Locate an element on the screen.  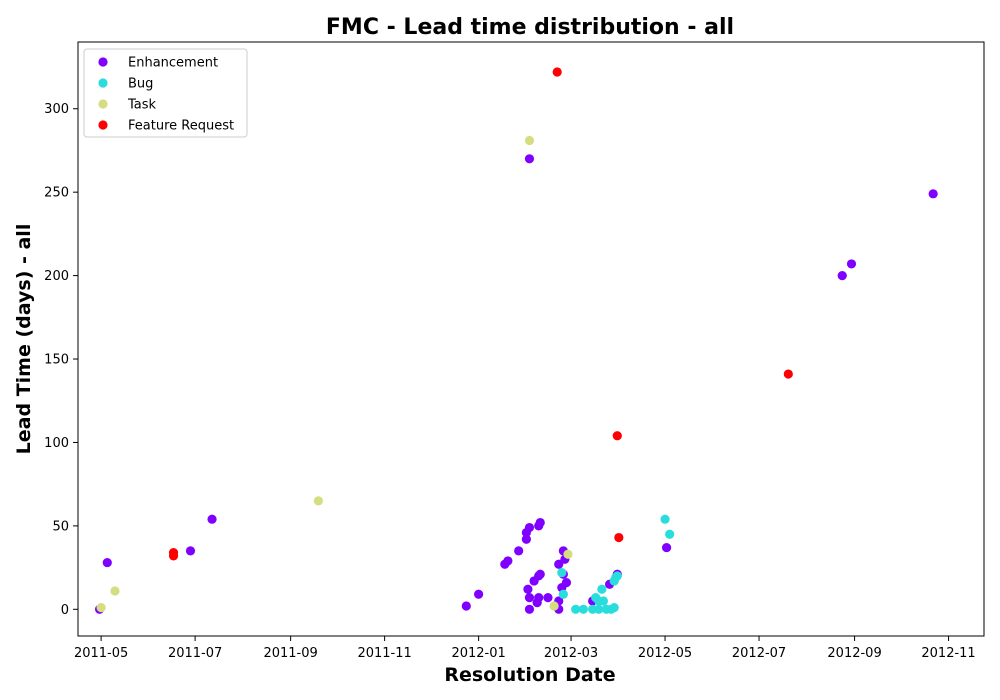
x-axis-label: Resolution Date is located at coordinates (529, 675).